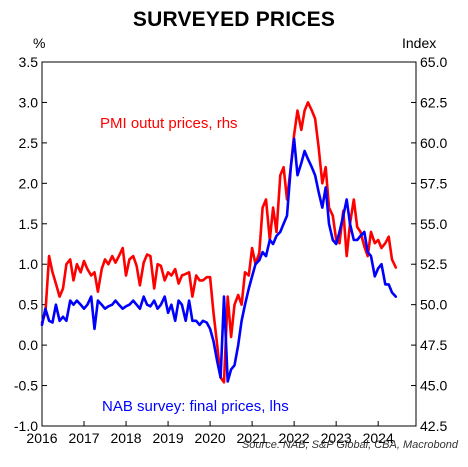  I want to click on left-tick-label: 1.0, so click(29, 264).